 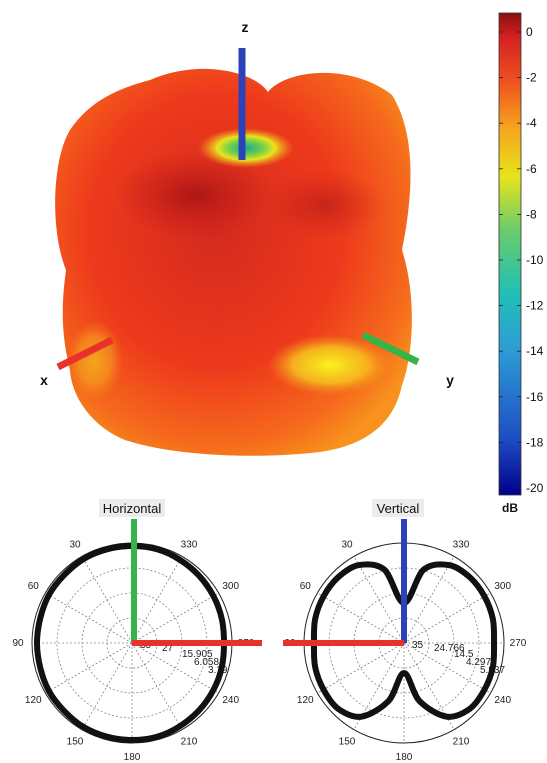 What do you see at coordinates (418, 645) in the screenshot?
I see `polar-radial-label: 35` at bounding box center [418, 645].